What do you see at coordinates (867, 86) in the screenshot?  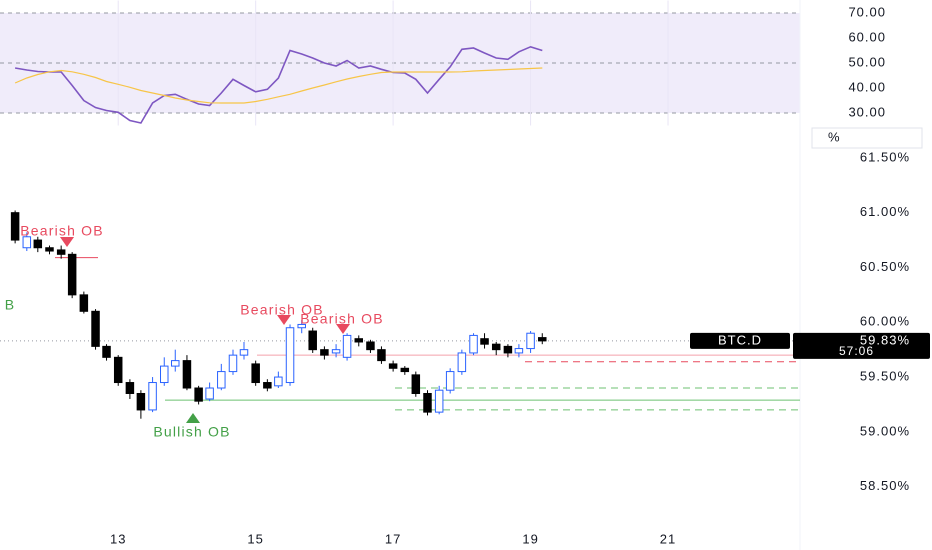 I see `rsi-tick-label: 40.00` at bounding box center [867, 86].